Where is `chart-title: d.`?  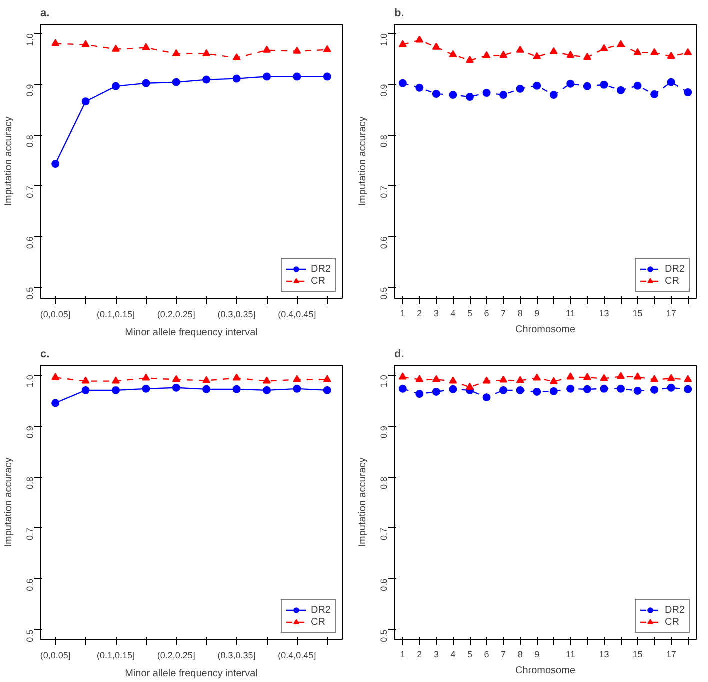 chart-title: d. is located at coordinates (399, 354).